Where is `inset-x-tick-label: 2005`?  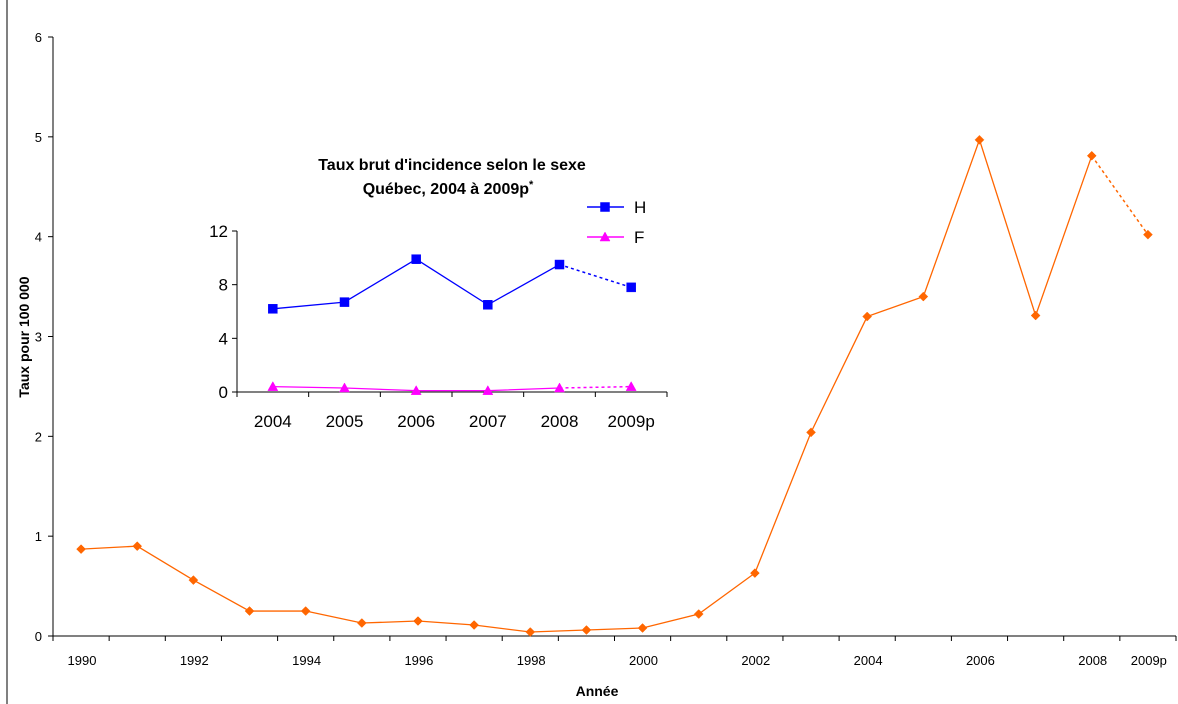 inset-x-tick-label: 2005 is located at coordinates (345, 421).